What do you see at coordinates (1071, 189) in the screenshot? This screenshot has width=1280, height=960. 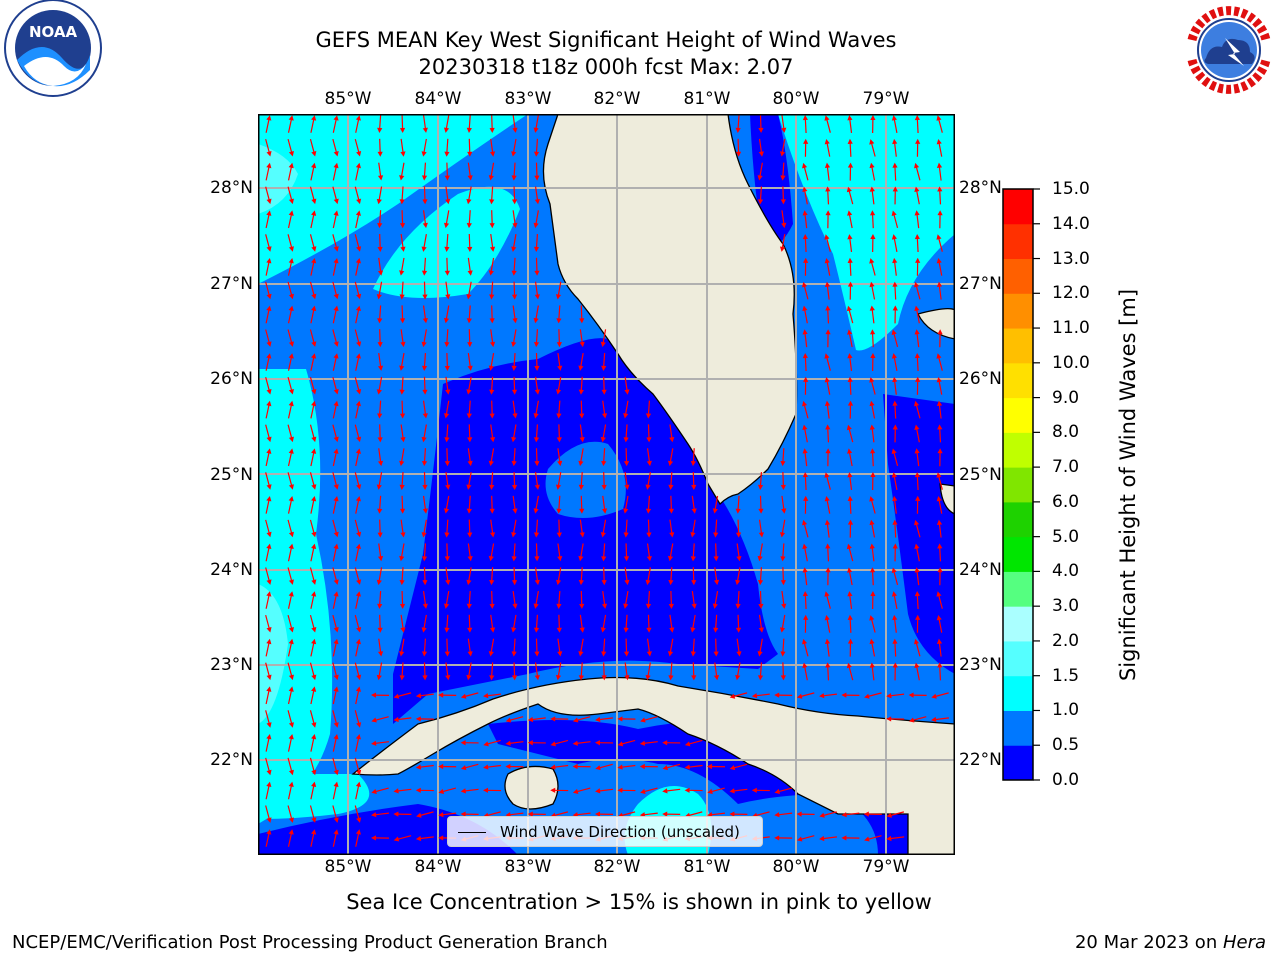 I see `colorbar-tick-label: 15.0` at bounding box center [1071, 189].